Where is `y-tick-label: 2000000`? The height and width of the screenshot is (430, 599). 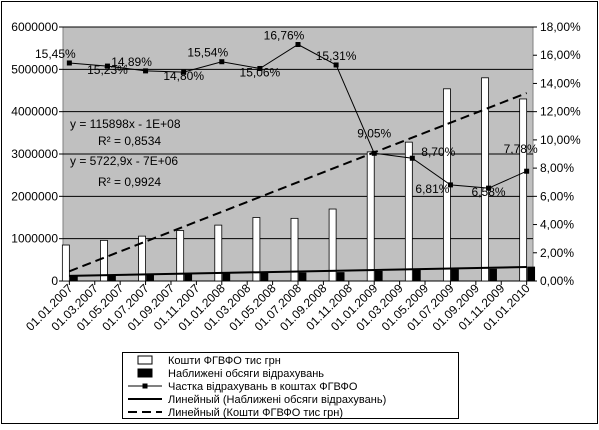
y-tick-label: 2000000 is located at coordinates (34, 196).